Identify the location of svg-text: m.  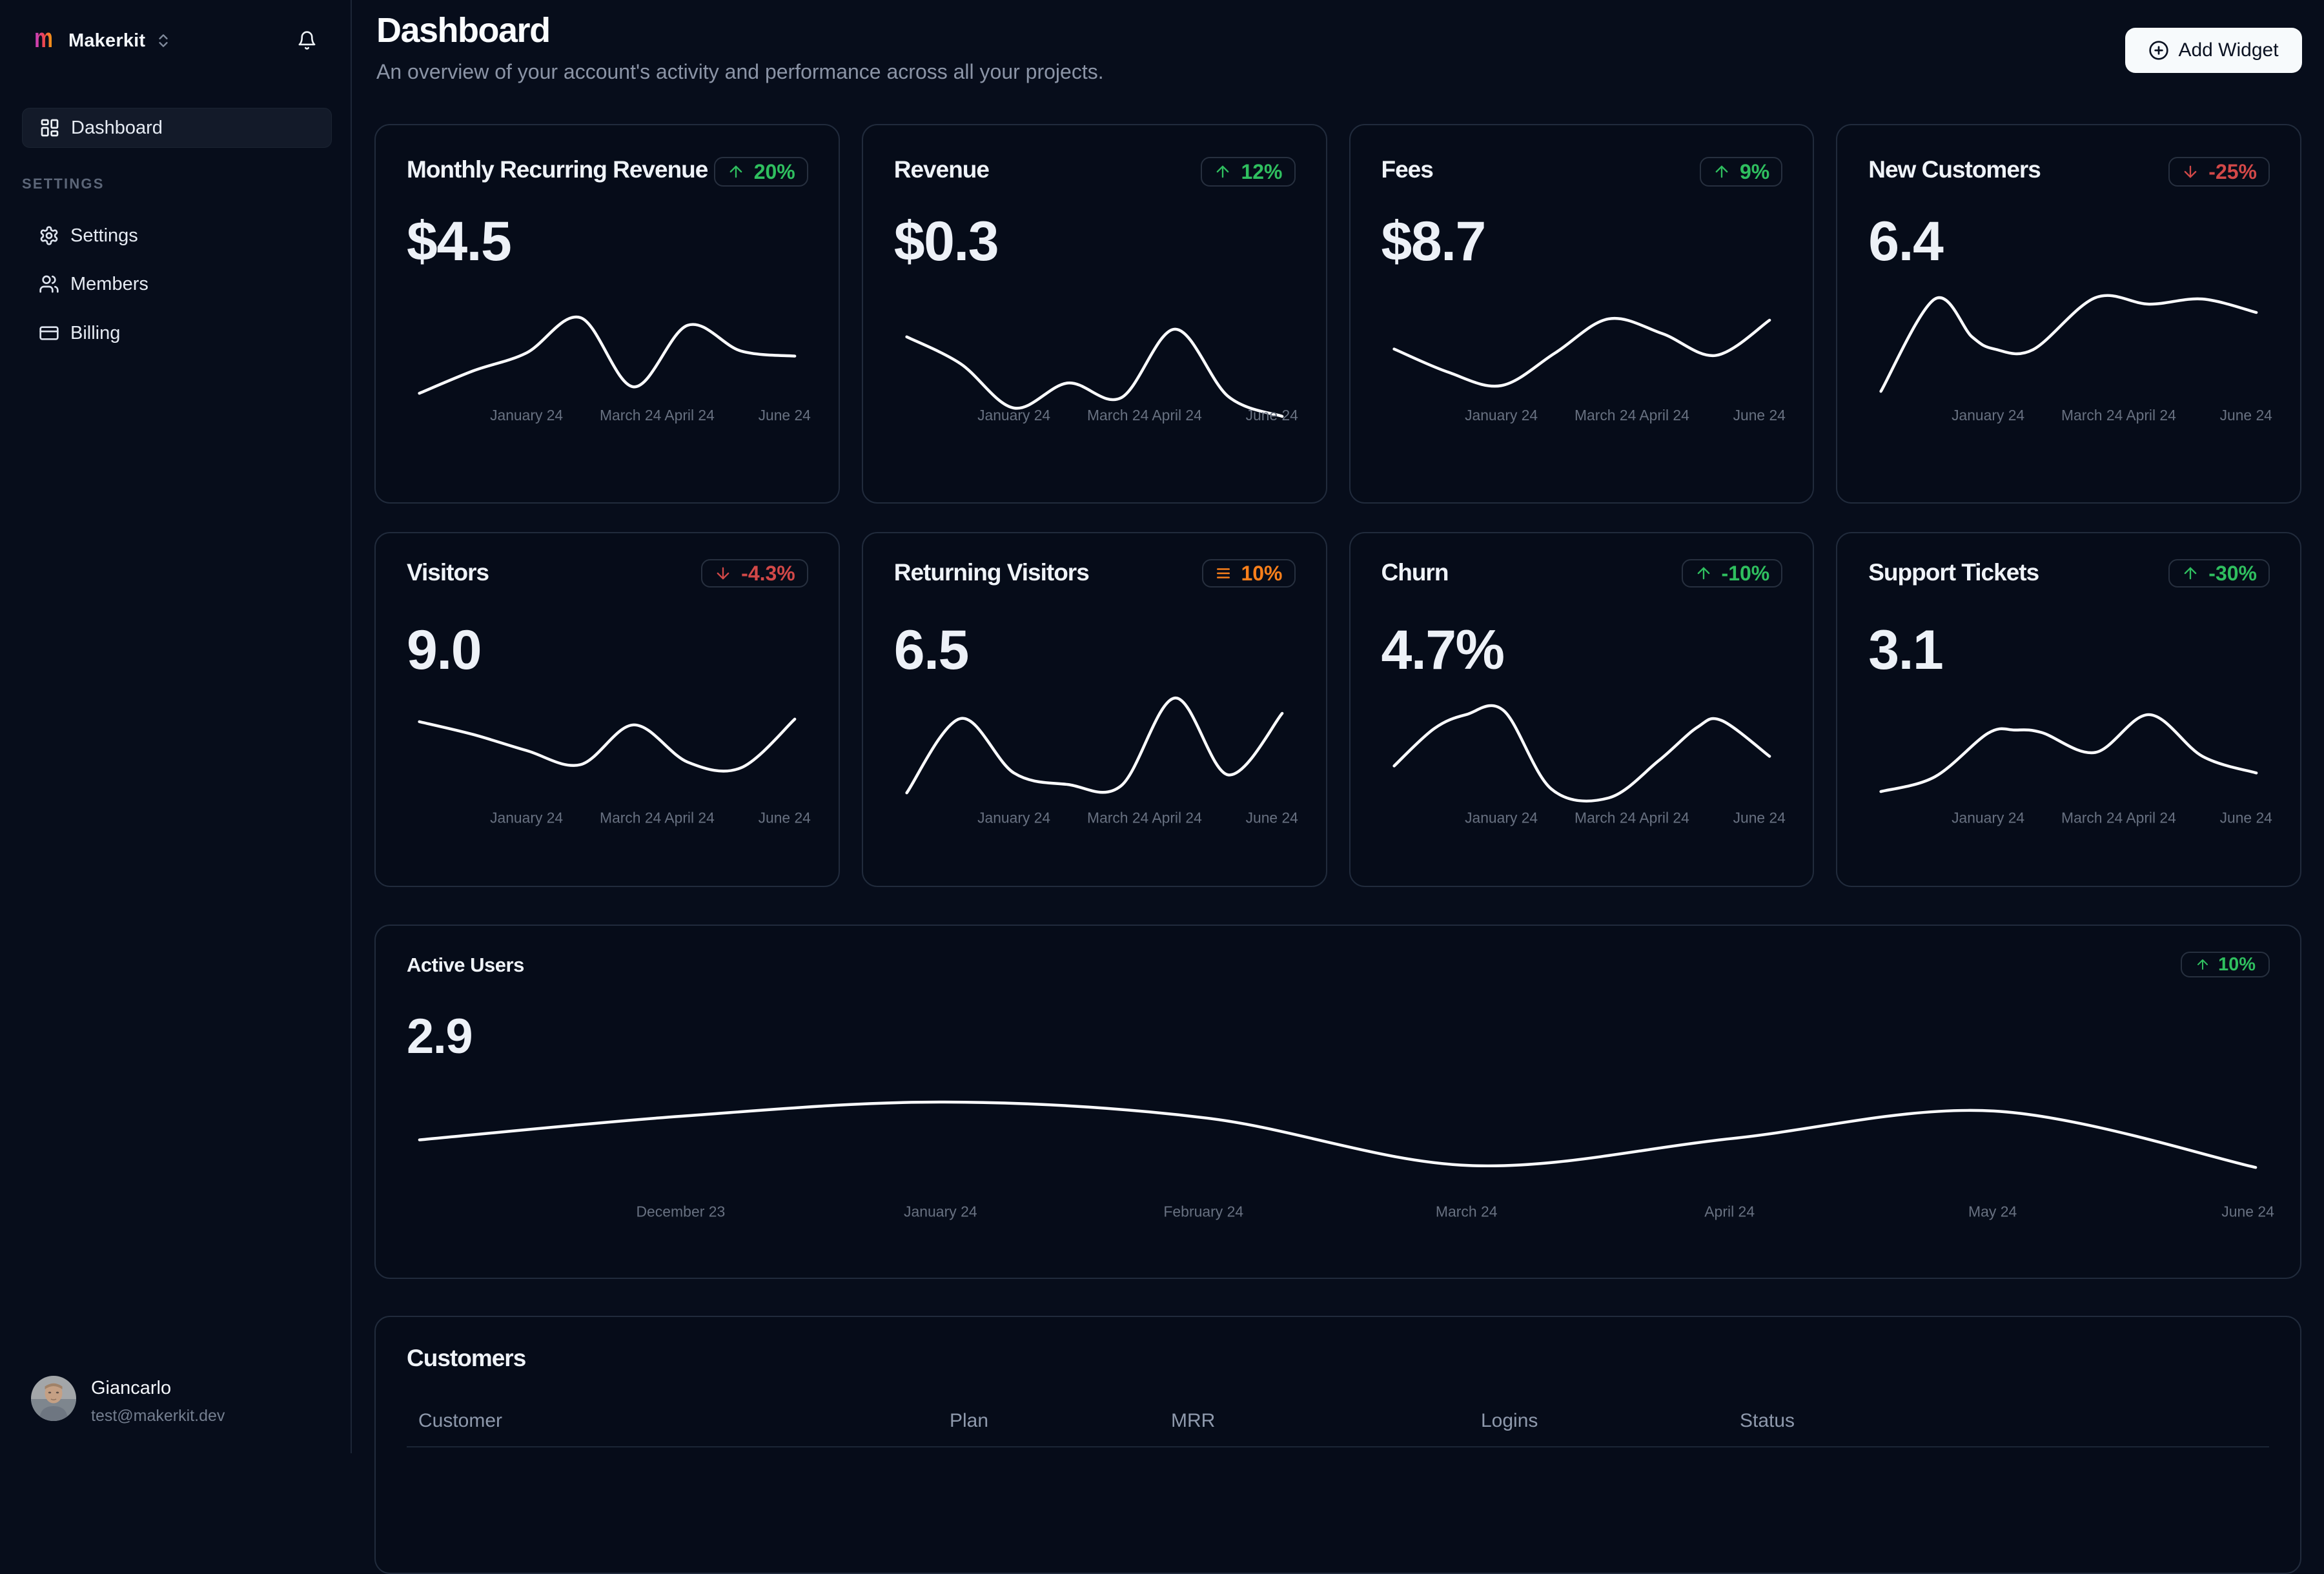
(43, 36).